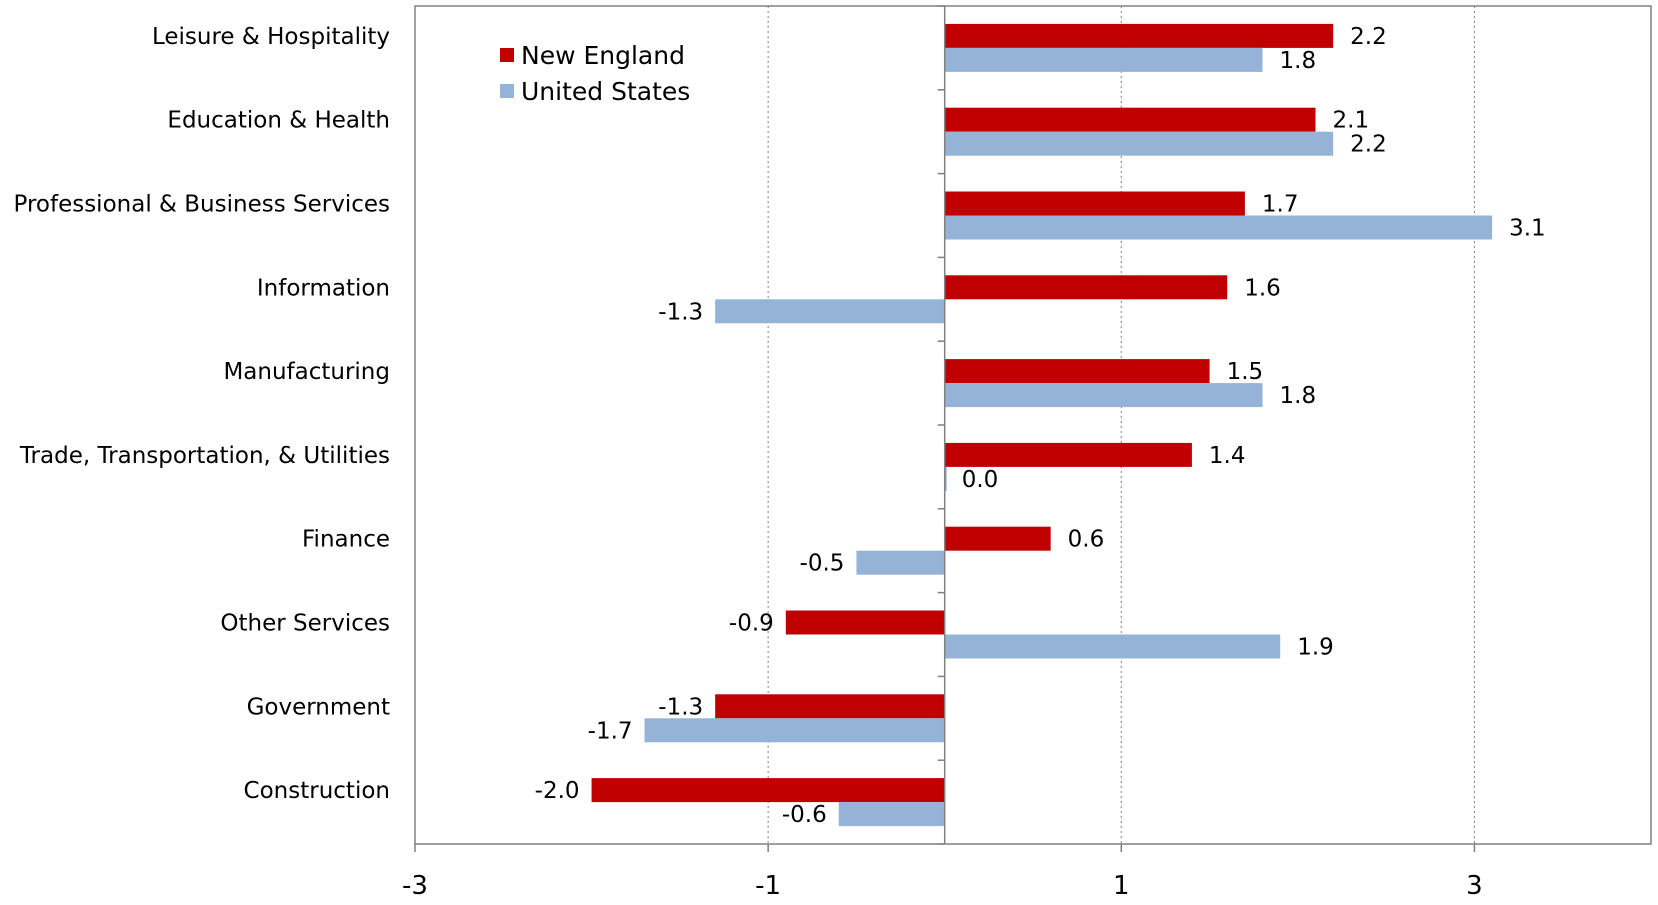 The width and height of the screenshot is (1658, 905). Describe the element at coordinates (278, 121) in the screenshot. I see `category-label: Education & Health` at that location.